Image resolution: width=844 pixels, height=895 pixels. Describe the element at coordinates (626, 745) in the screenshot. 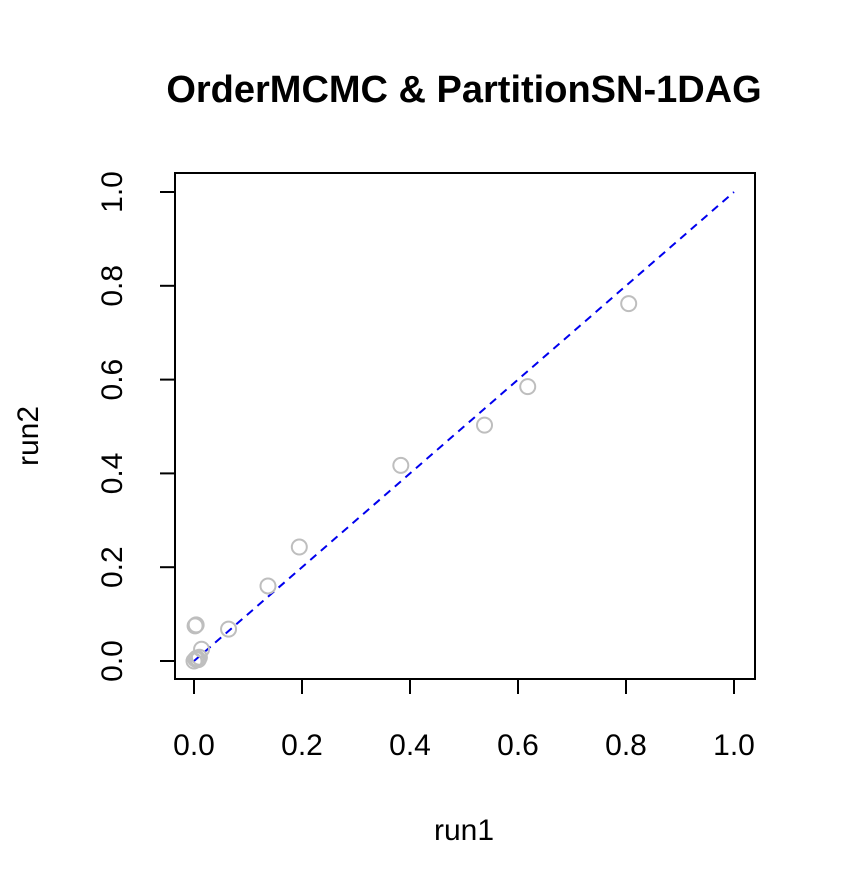

I see `x-tick-label: 0.8` at that location.